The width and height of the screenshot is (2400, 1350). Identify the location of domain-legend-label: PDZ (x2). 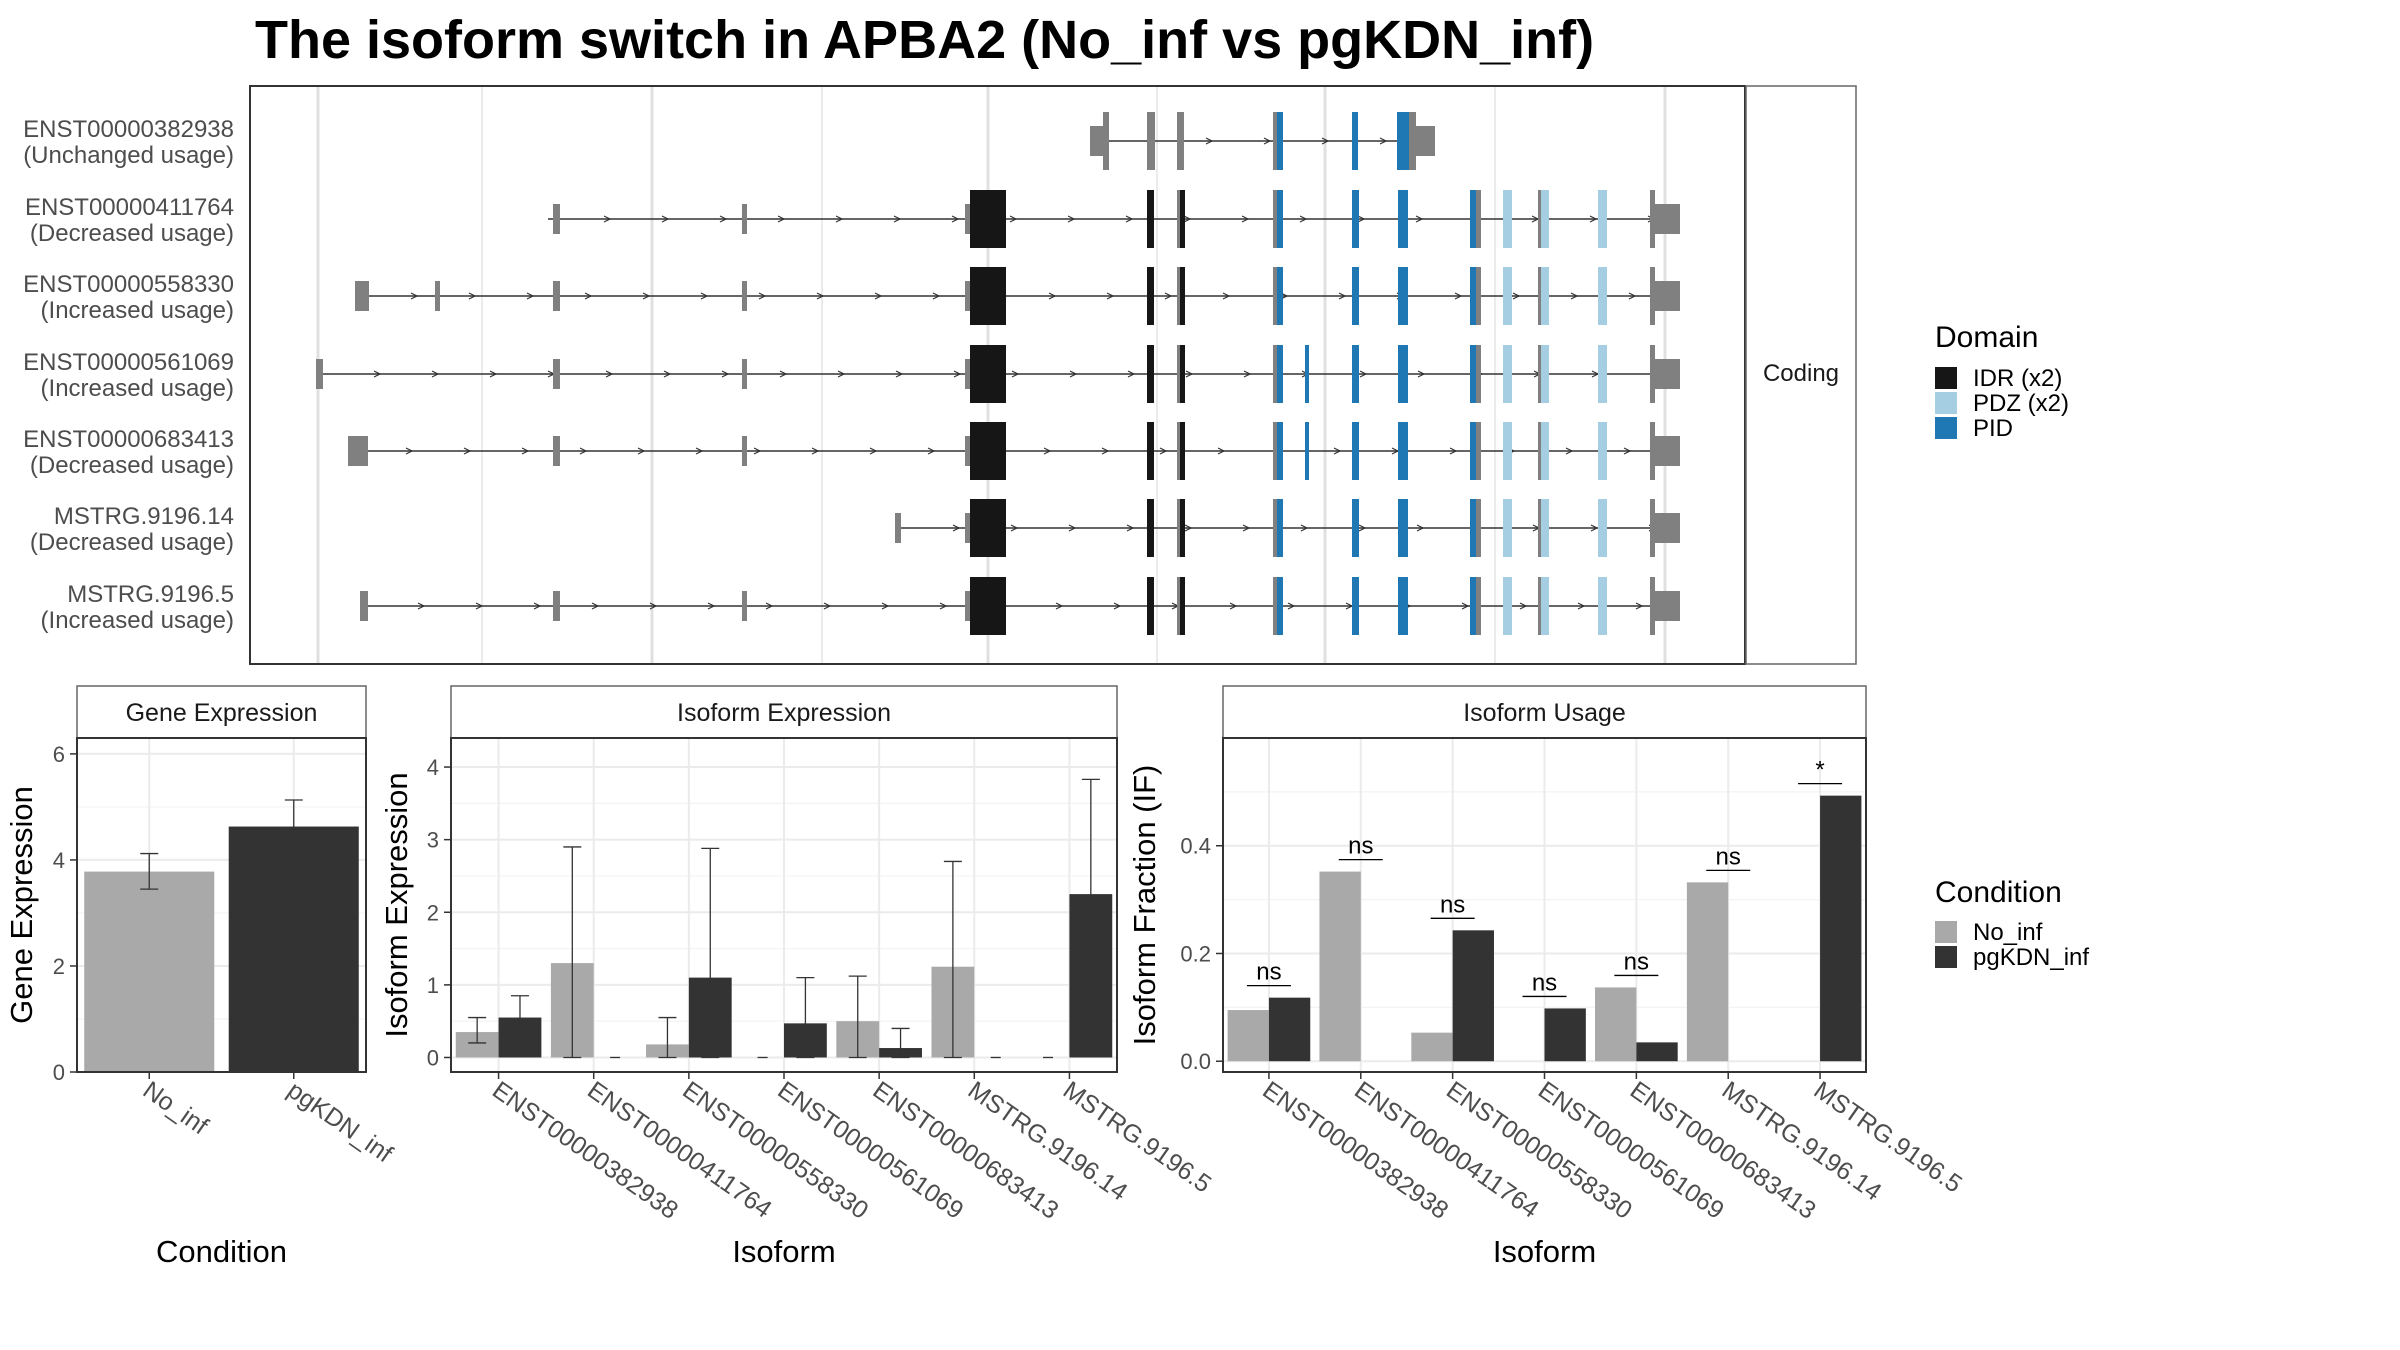
(2021, 403).